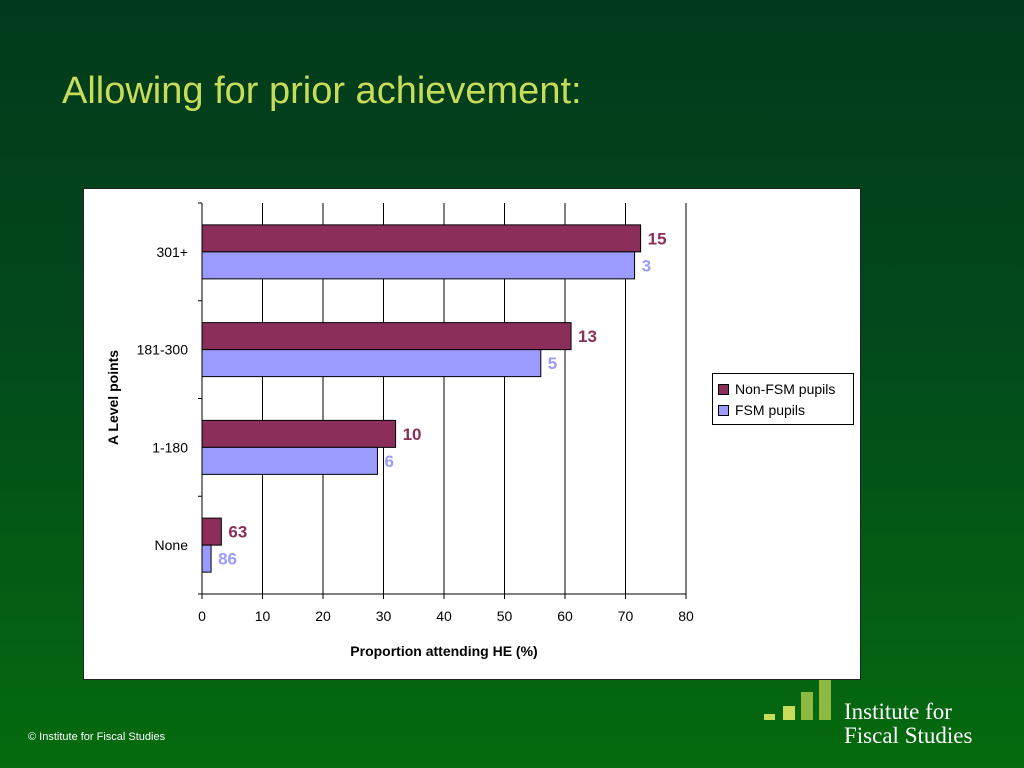 The image size is (1024, 768). I want to click on x-tick-label-30: 30, so click(384, 616).